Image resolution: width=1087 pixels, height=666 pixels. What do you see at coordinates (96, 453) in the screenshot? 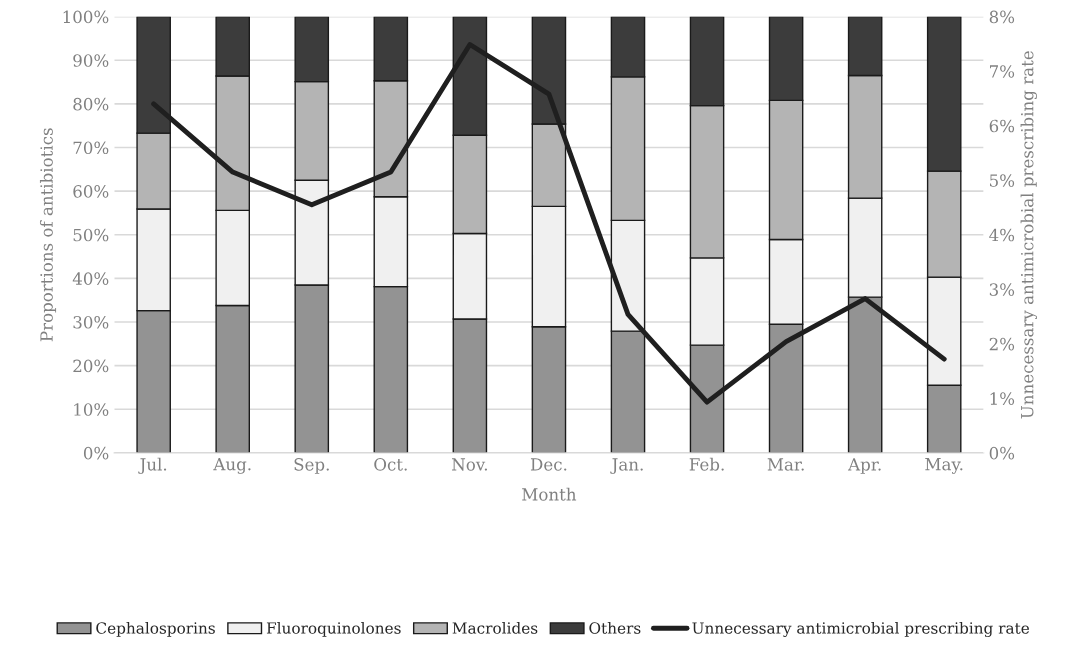
I see `y-tick-label: 0%` at bounding box center [96, 453].